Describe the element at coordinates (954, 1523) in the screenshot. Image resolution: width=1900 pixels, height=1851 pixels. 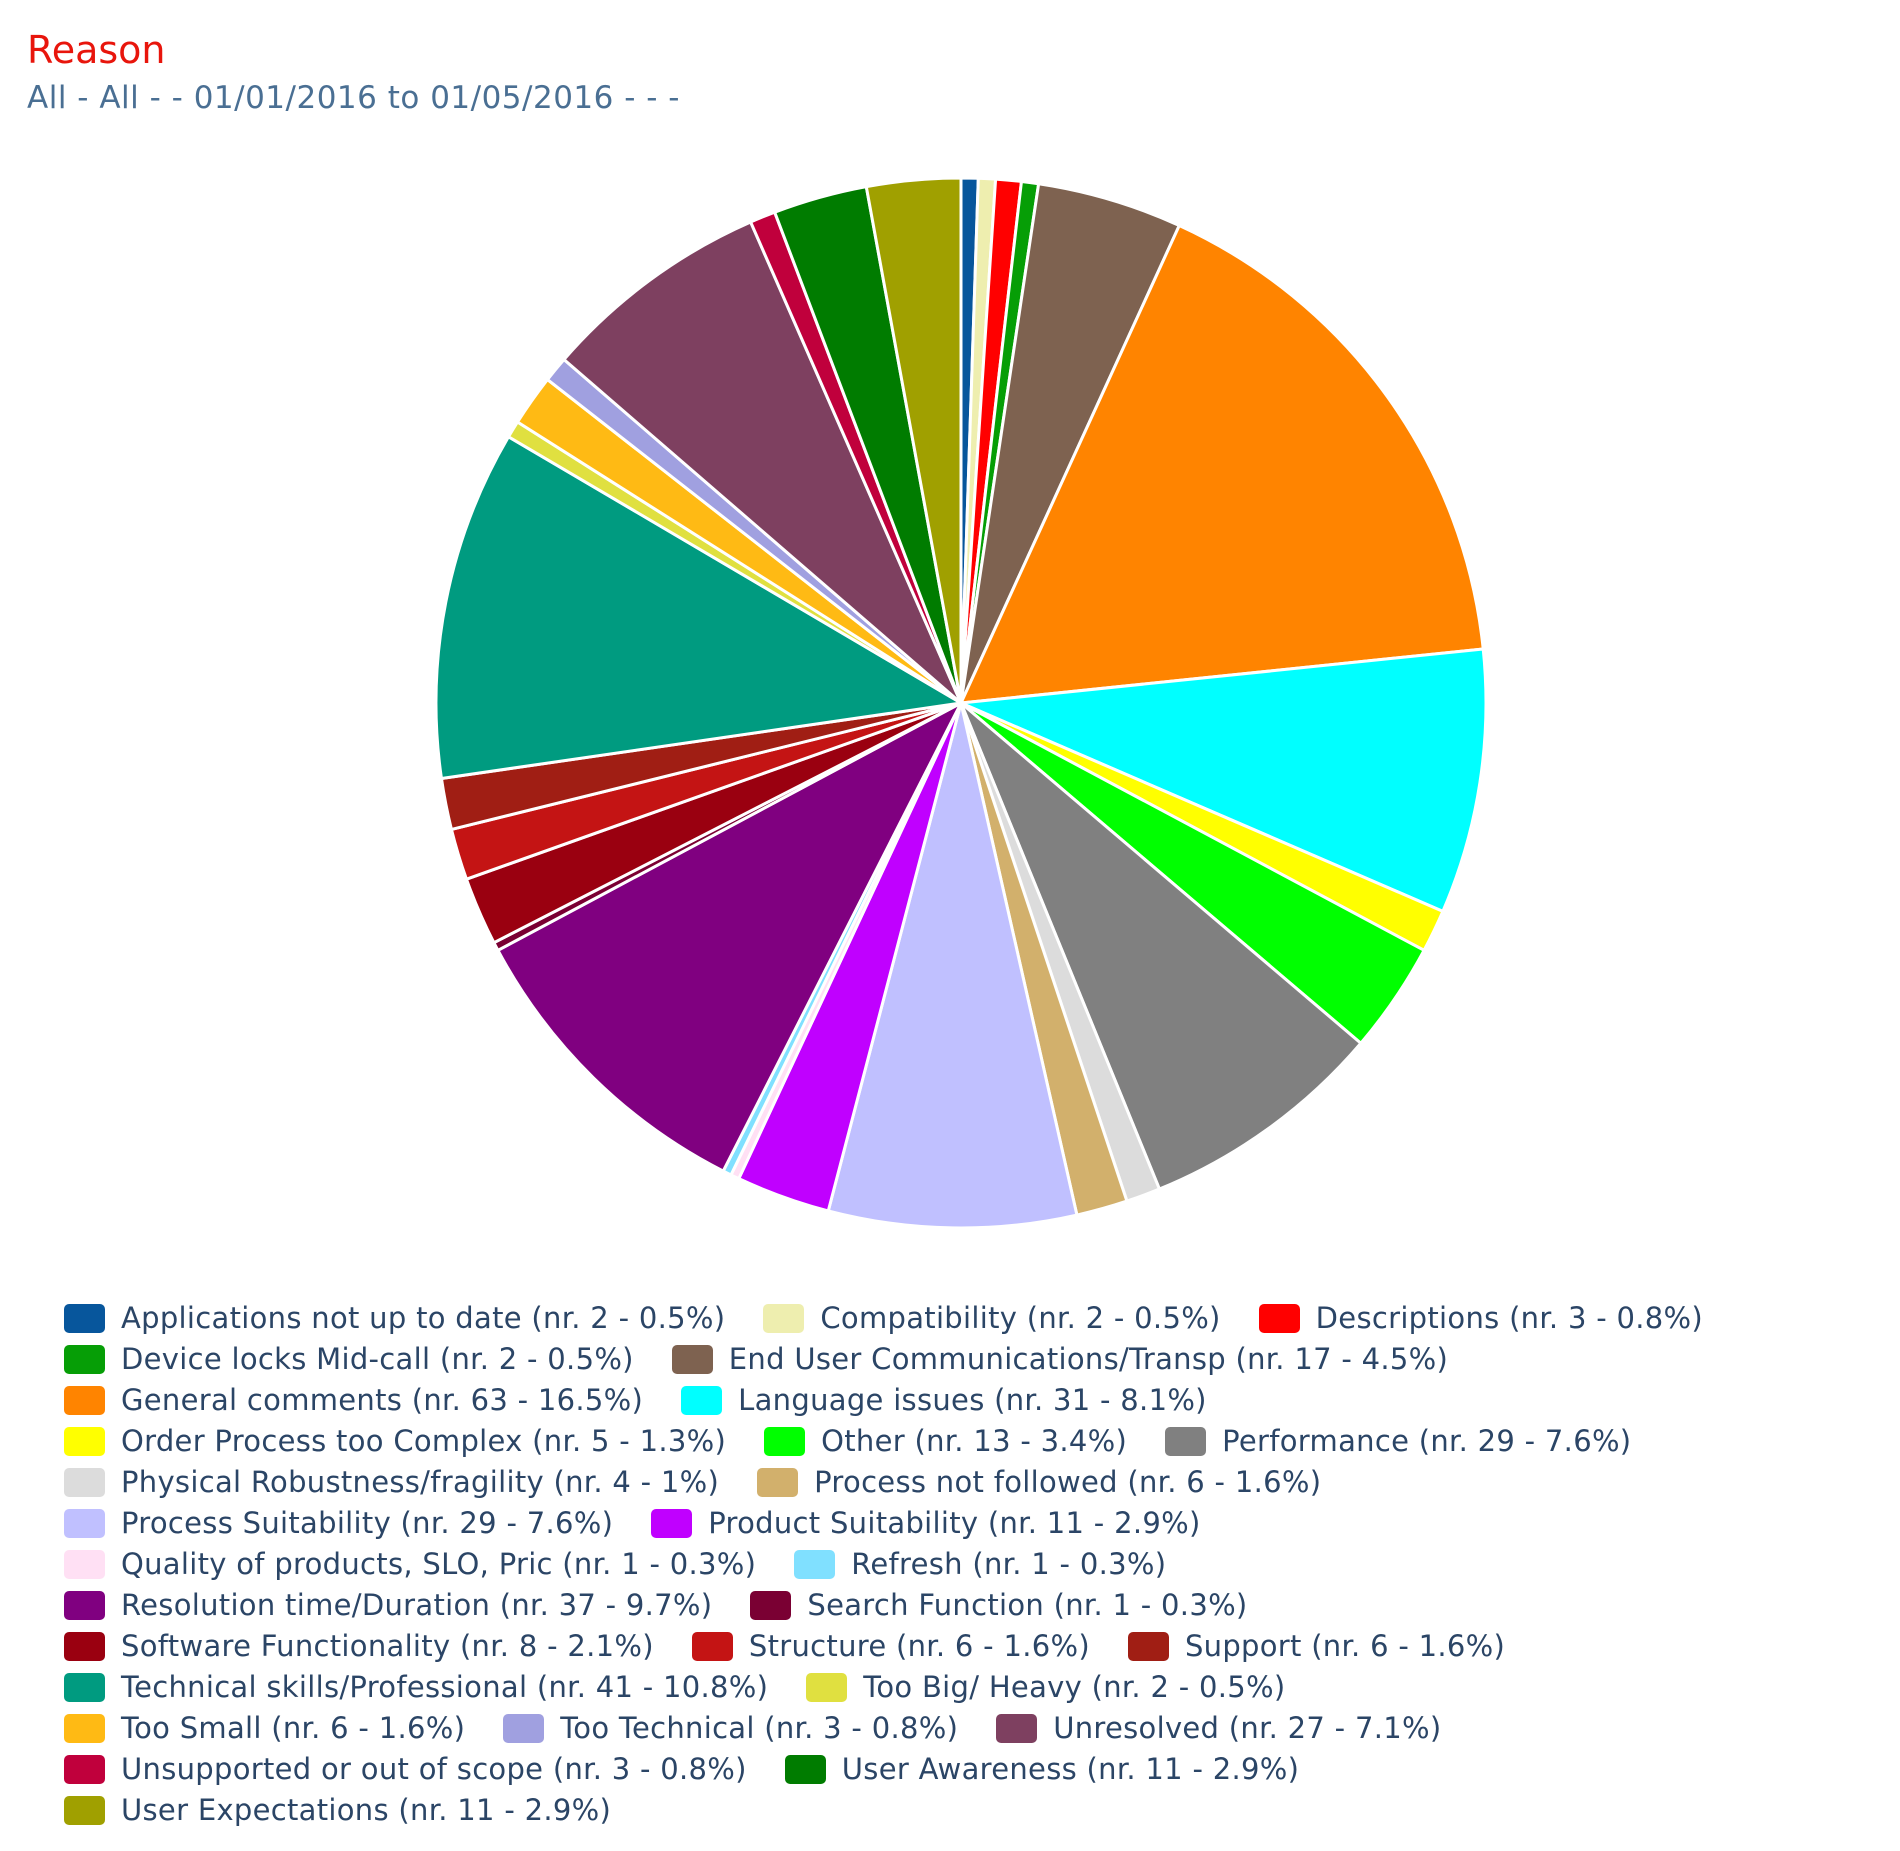
I see `legend-label: Product Suitability (nr. 11 - 2.9%)` at that location.